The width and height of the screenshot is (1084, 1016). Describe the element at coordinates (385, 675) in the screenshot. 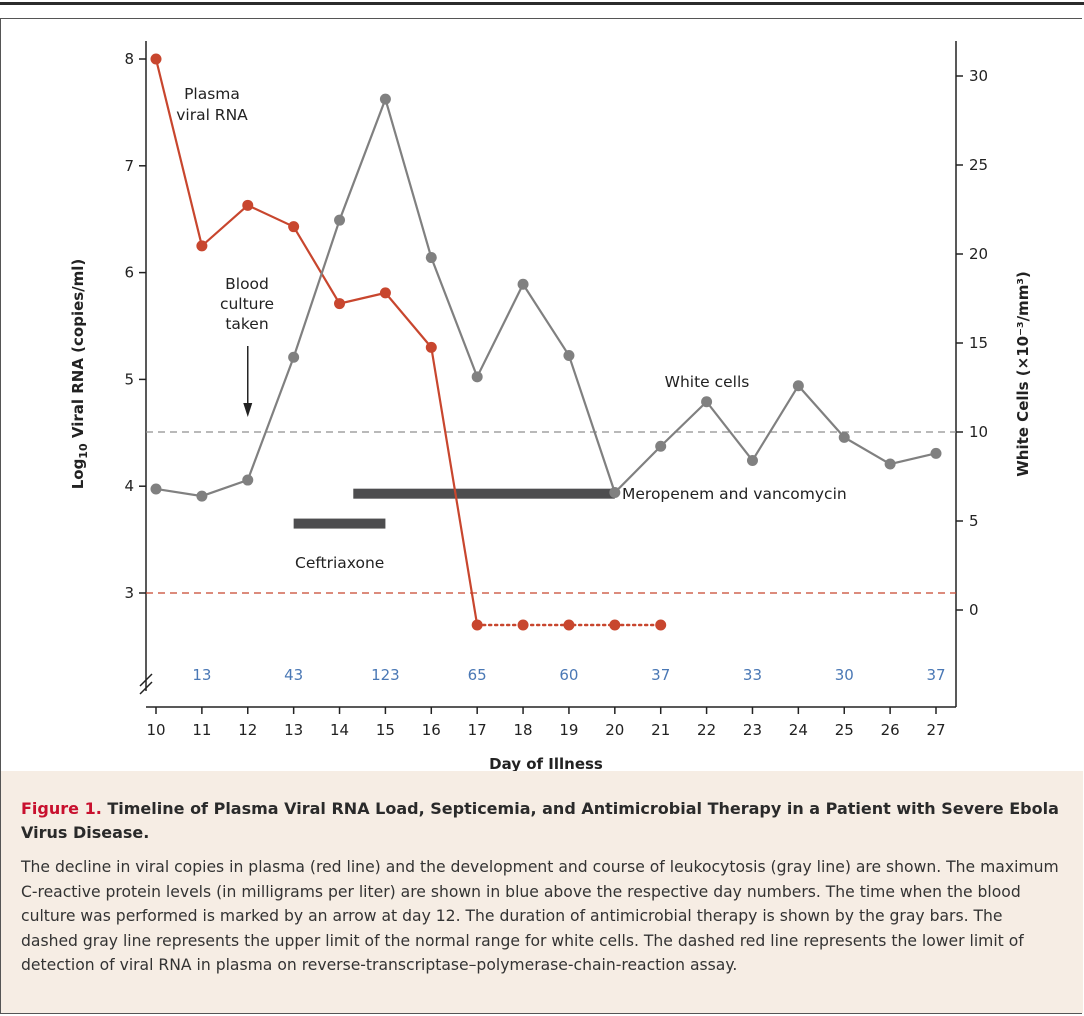

I see `crp-value: 123` at that location.